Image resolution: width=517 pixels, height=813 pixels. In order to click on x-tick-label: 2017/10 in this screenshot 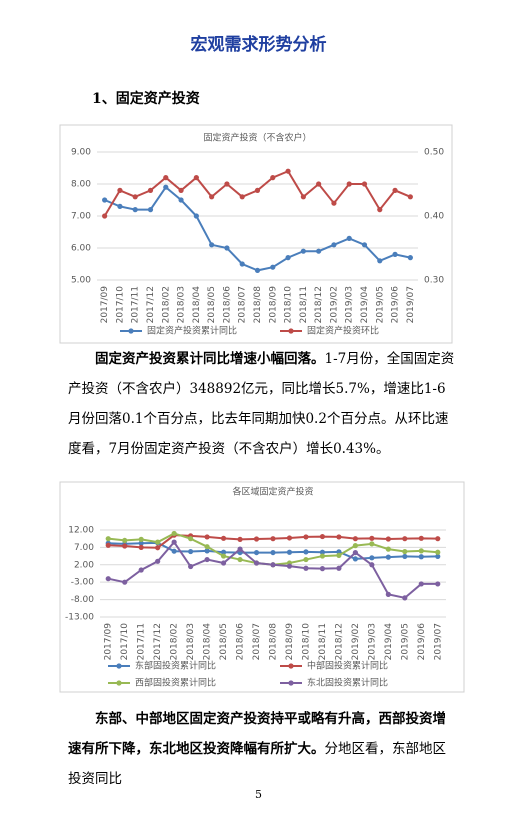, I will do `click(120, 305)`.